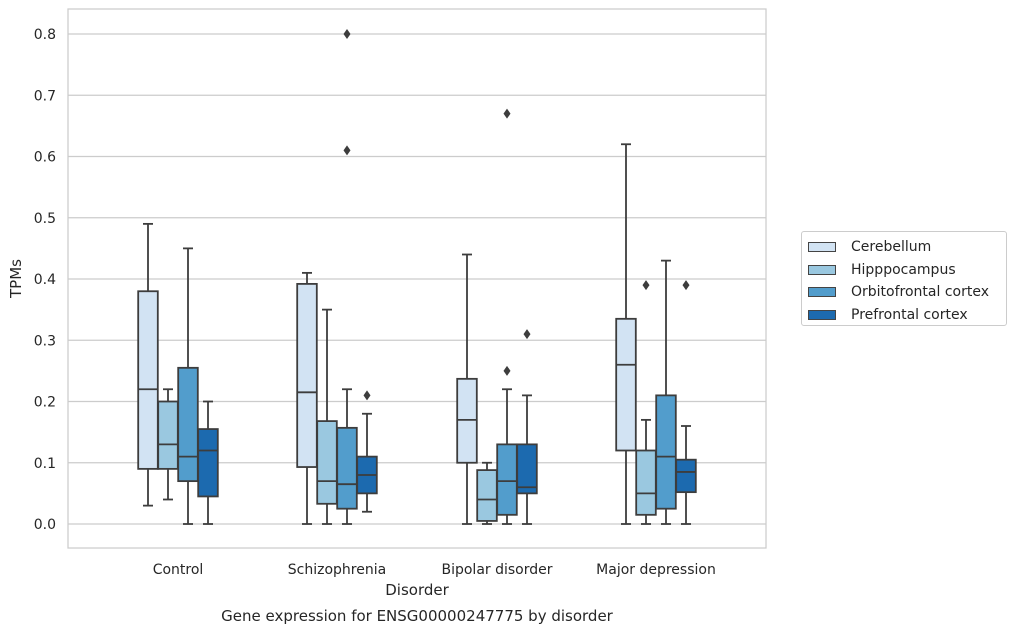 This screenshot has width=1018, height=634. I want to click on legend-item-hippocampus: Hipppocampus, so click(907, 270).